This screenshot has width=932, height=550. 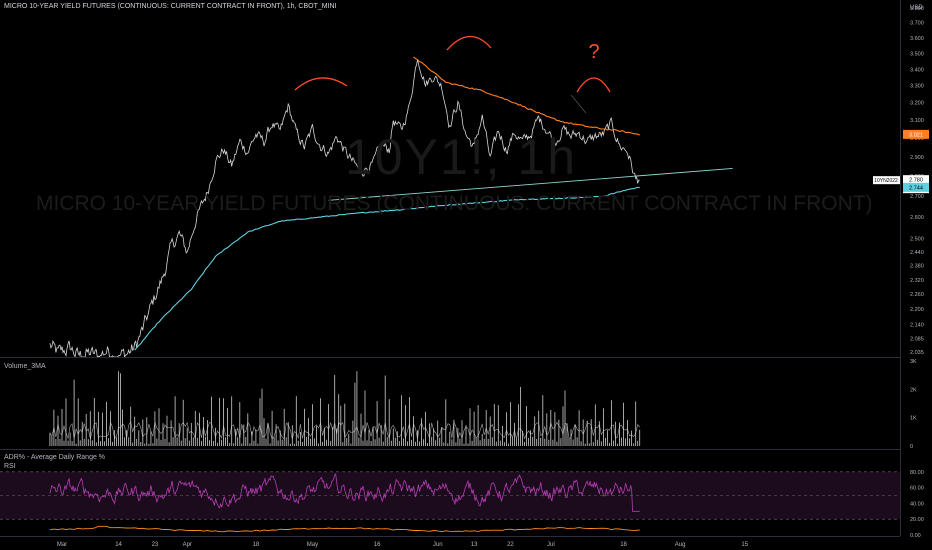 What do you see at coordinates (469, 43) in the screenshot?
I see `head-arc` at bounding box center [469, 43].